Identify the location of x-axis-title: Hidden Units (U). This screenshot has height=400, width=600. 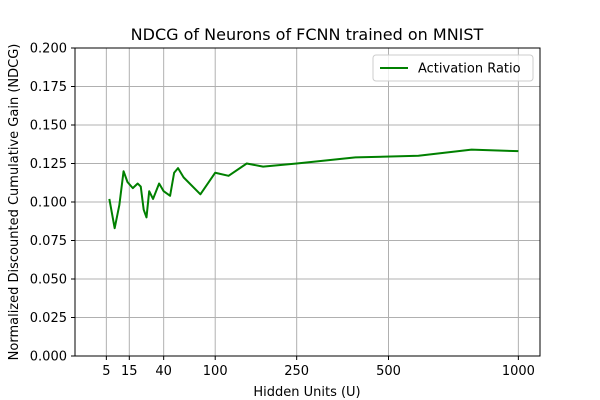
(306, 392).